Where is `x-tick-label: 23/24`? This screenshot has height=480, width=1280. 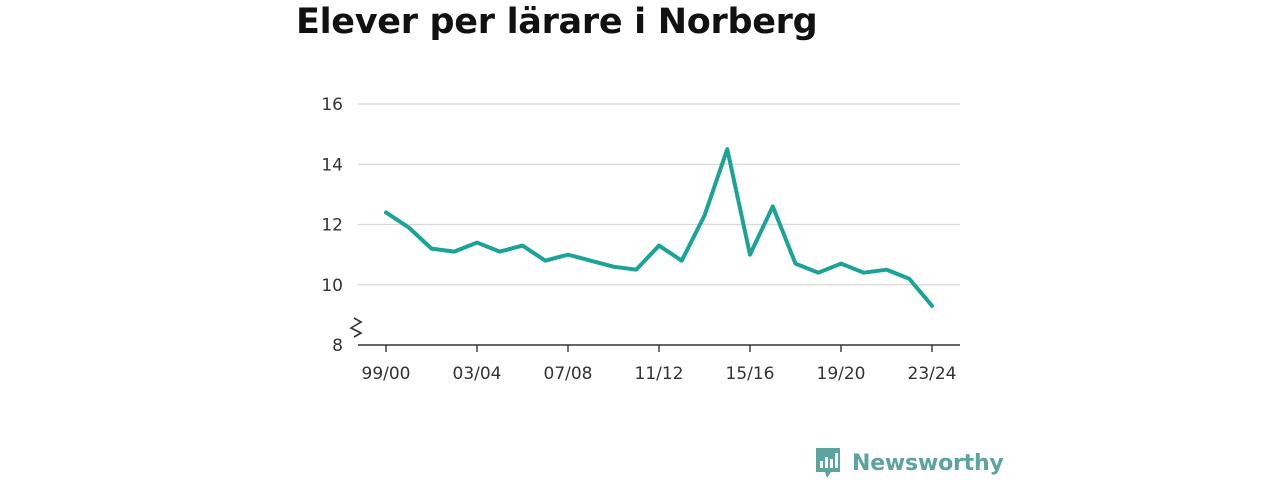 x-tick-label: 23/24 is located at coordinates (932, 374).